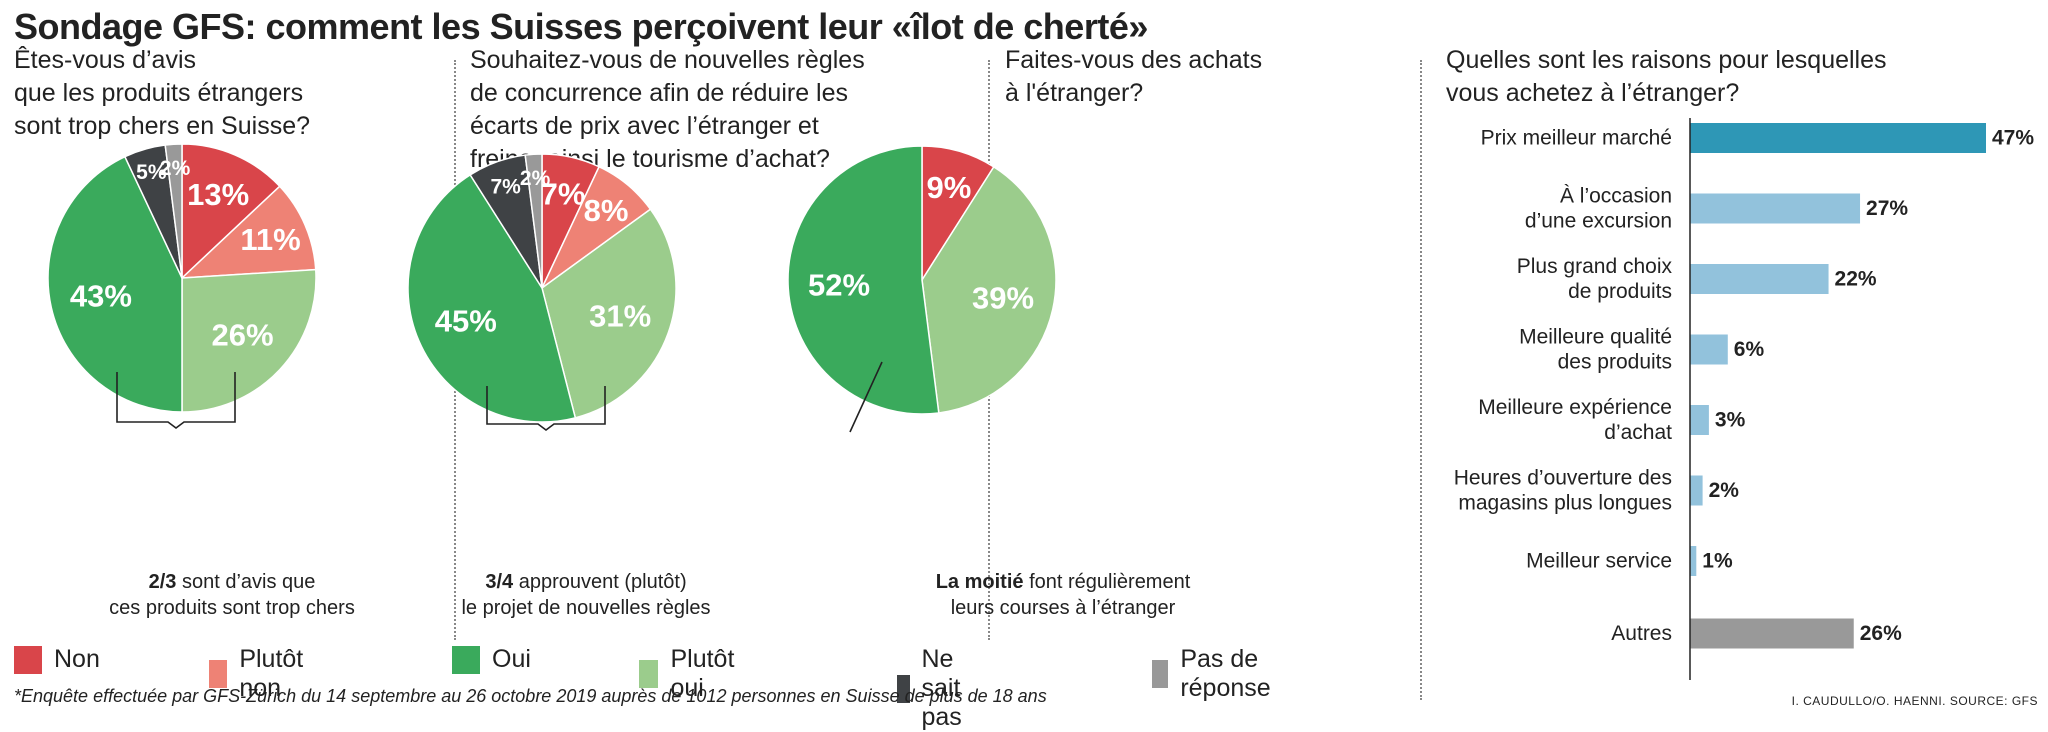  Describe the element at coordinates (1576, 138) in the screenshot. I see `bar-category-label: Prix meilleur marché` at that location.